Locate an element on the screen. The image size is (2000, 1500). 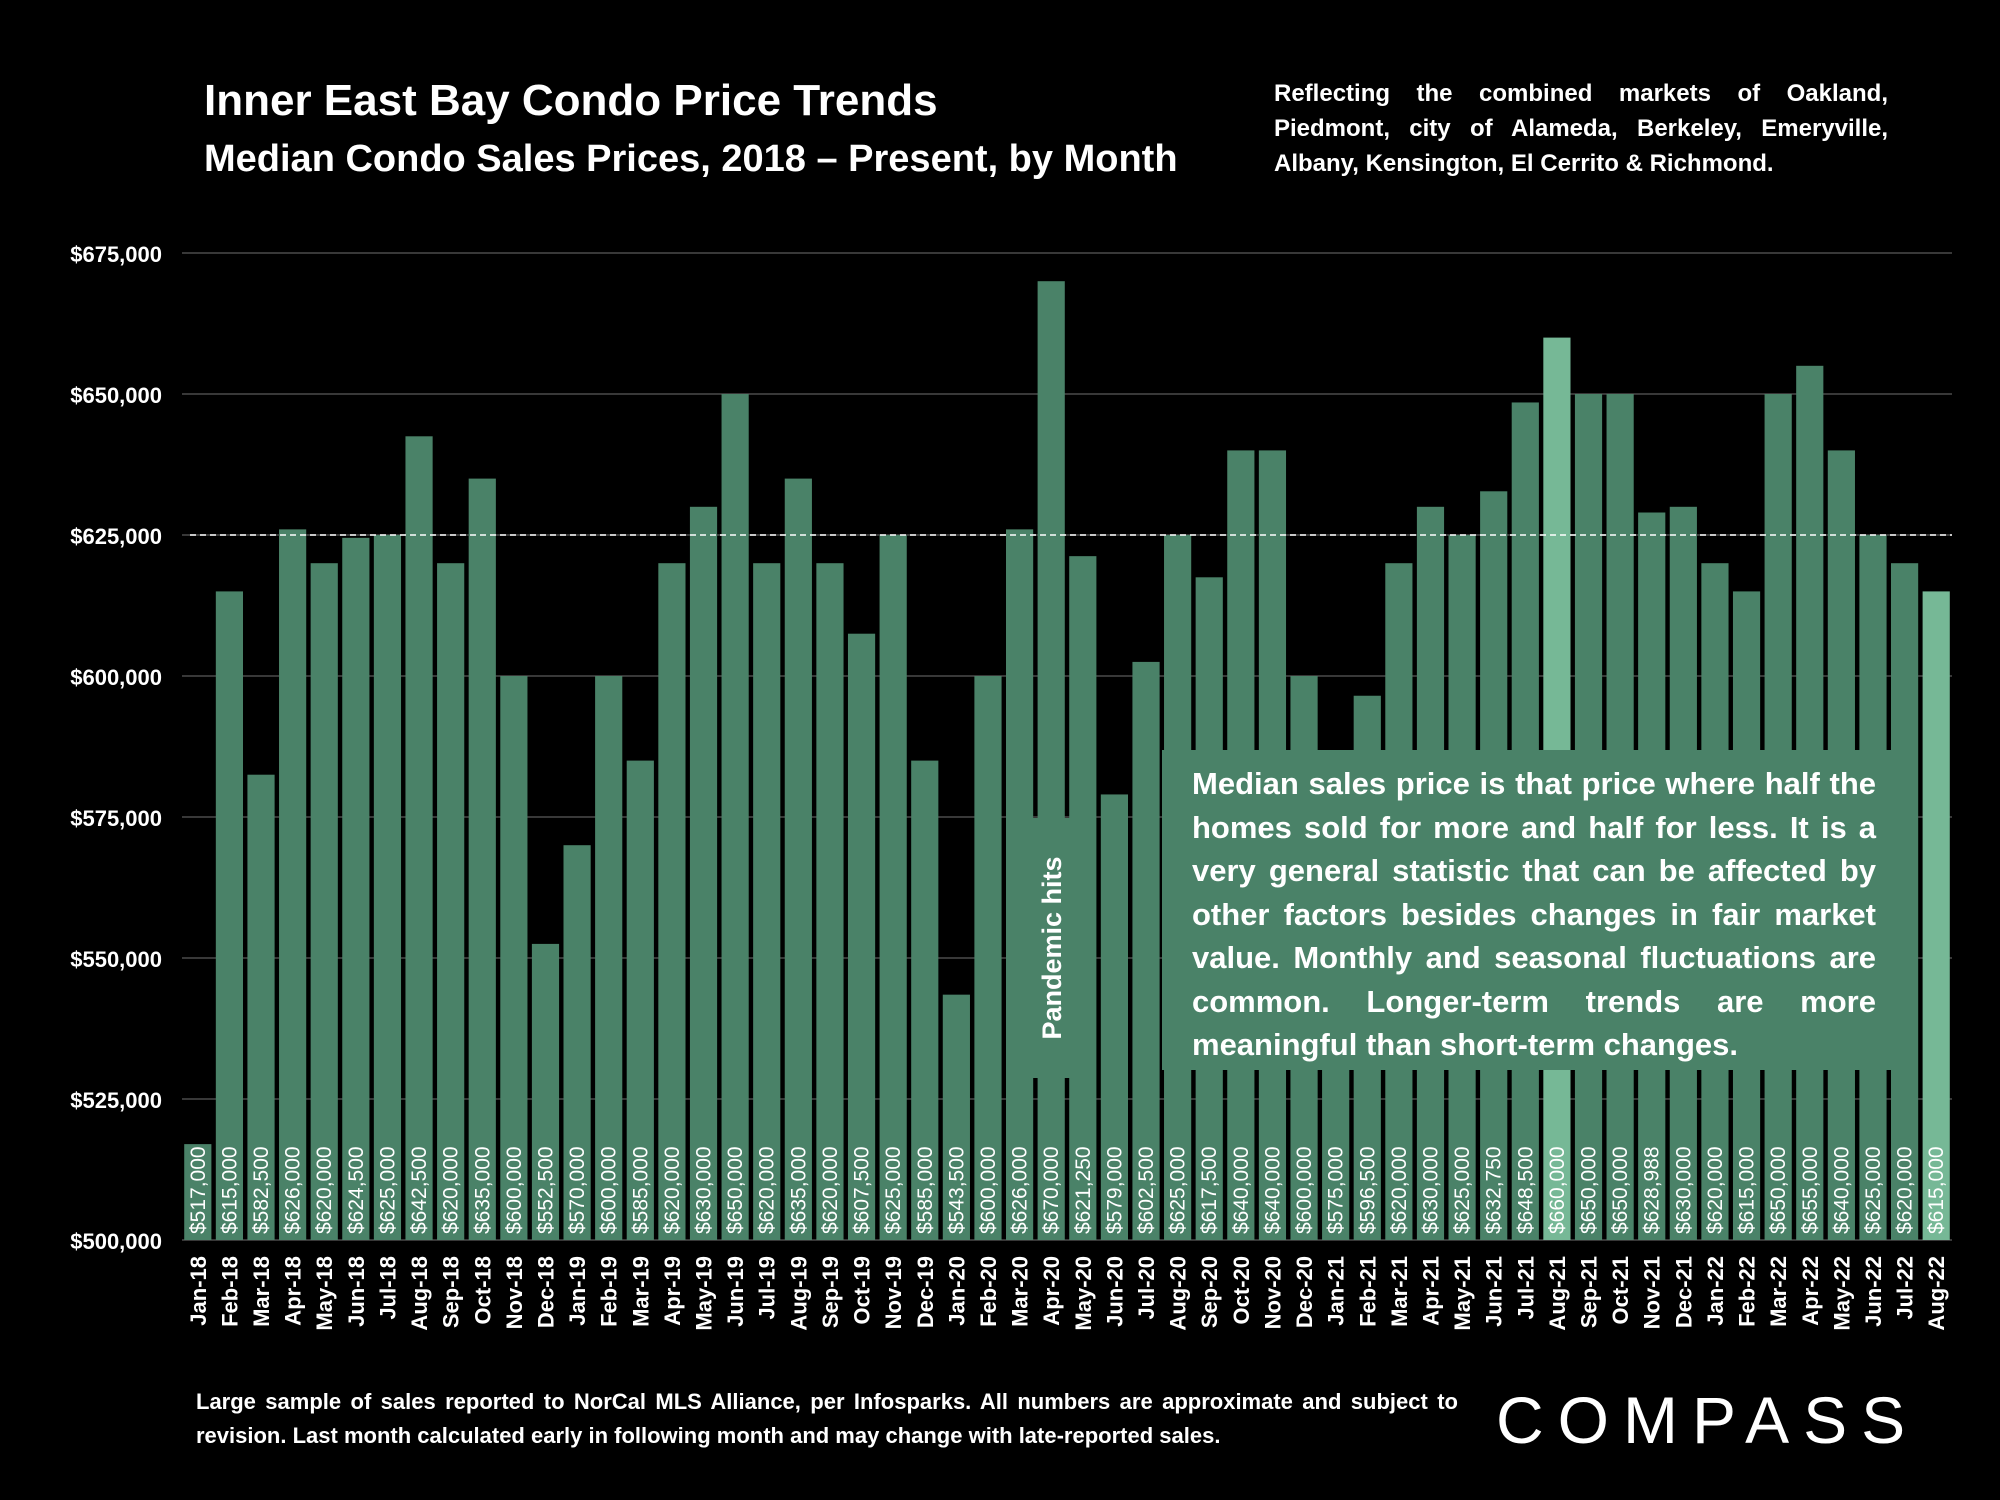
y-tick-label: $550,000 is located at coordinates (116, 959).